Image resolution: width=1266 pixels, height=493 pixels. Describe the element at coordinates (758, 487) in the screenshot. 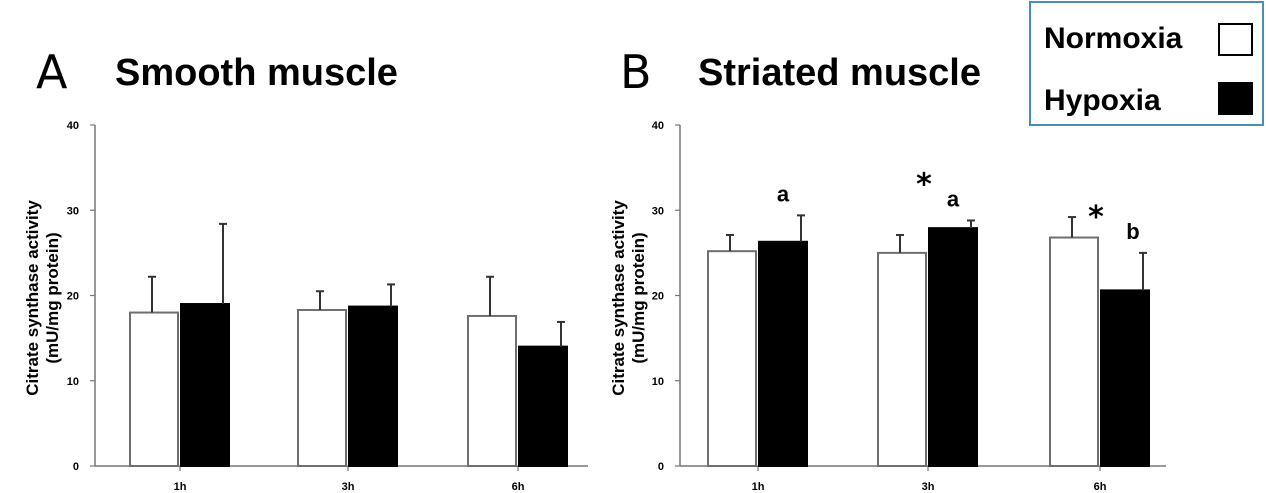

I see `panel-b-xtick-label: 1h` at that location.